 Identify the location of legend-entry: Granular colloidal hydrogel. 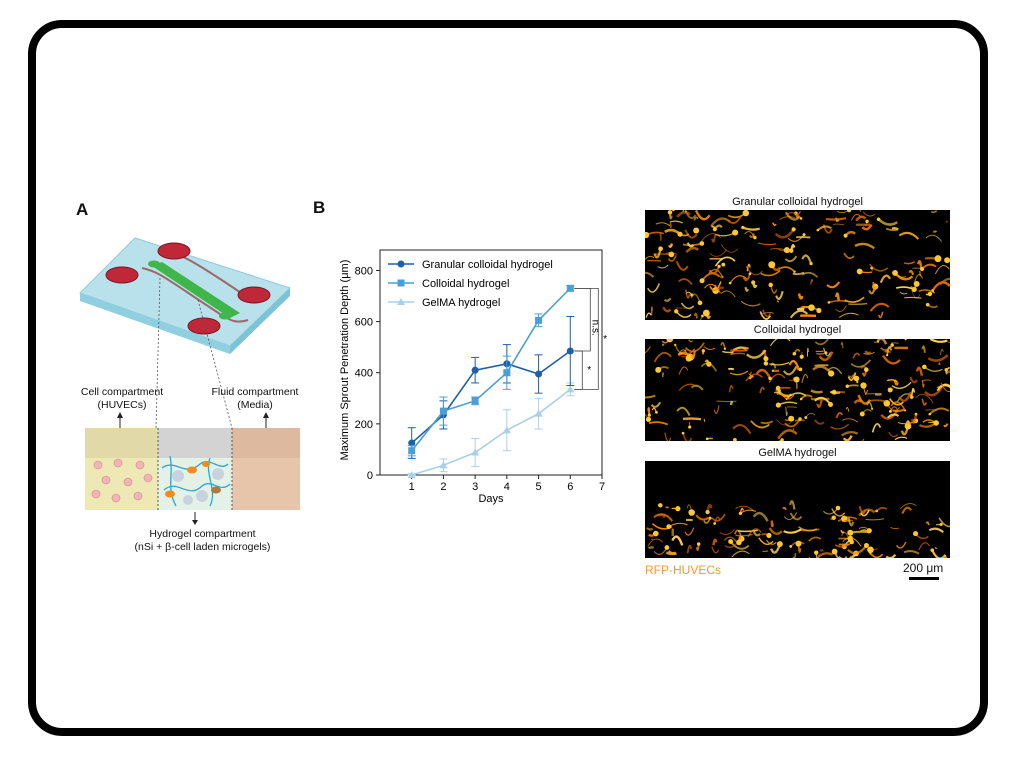
(487, 265).